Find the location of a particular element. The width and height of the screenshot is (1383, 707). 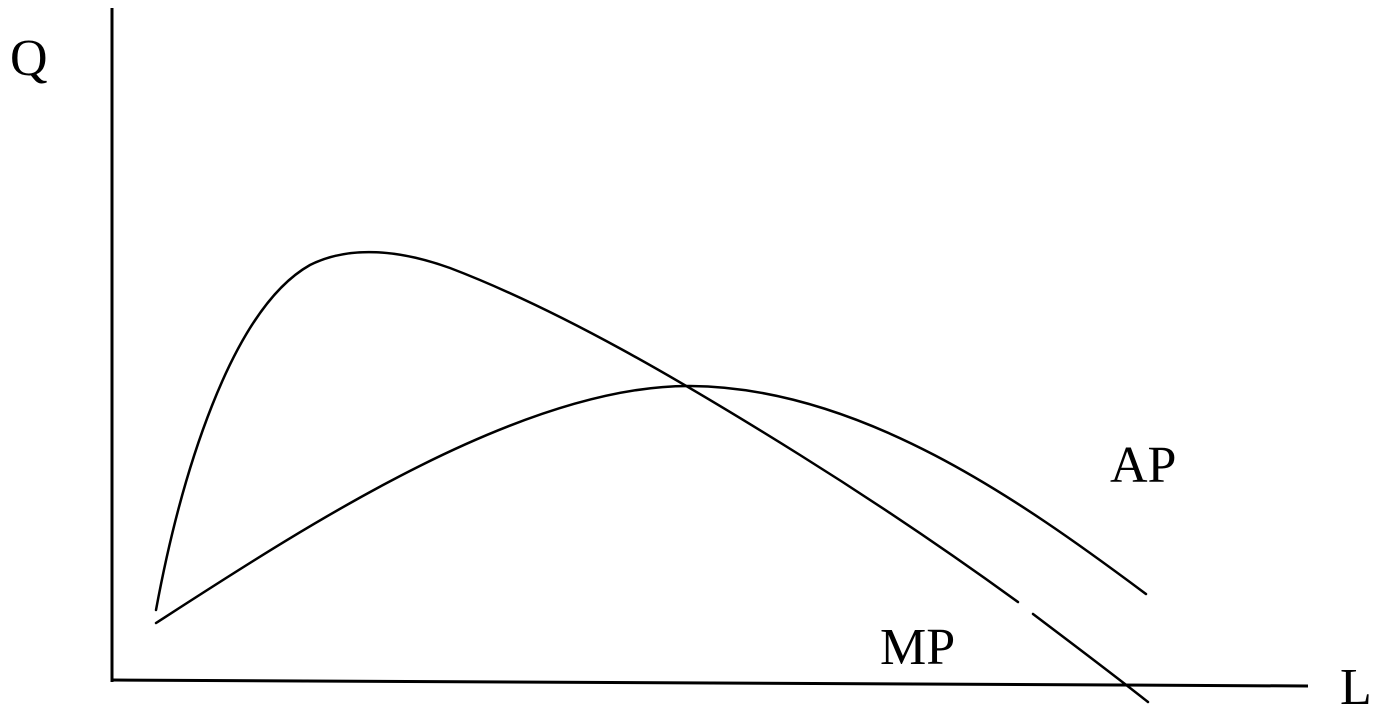

x-axis is located at coordinates (710, 683).